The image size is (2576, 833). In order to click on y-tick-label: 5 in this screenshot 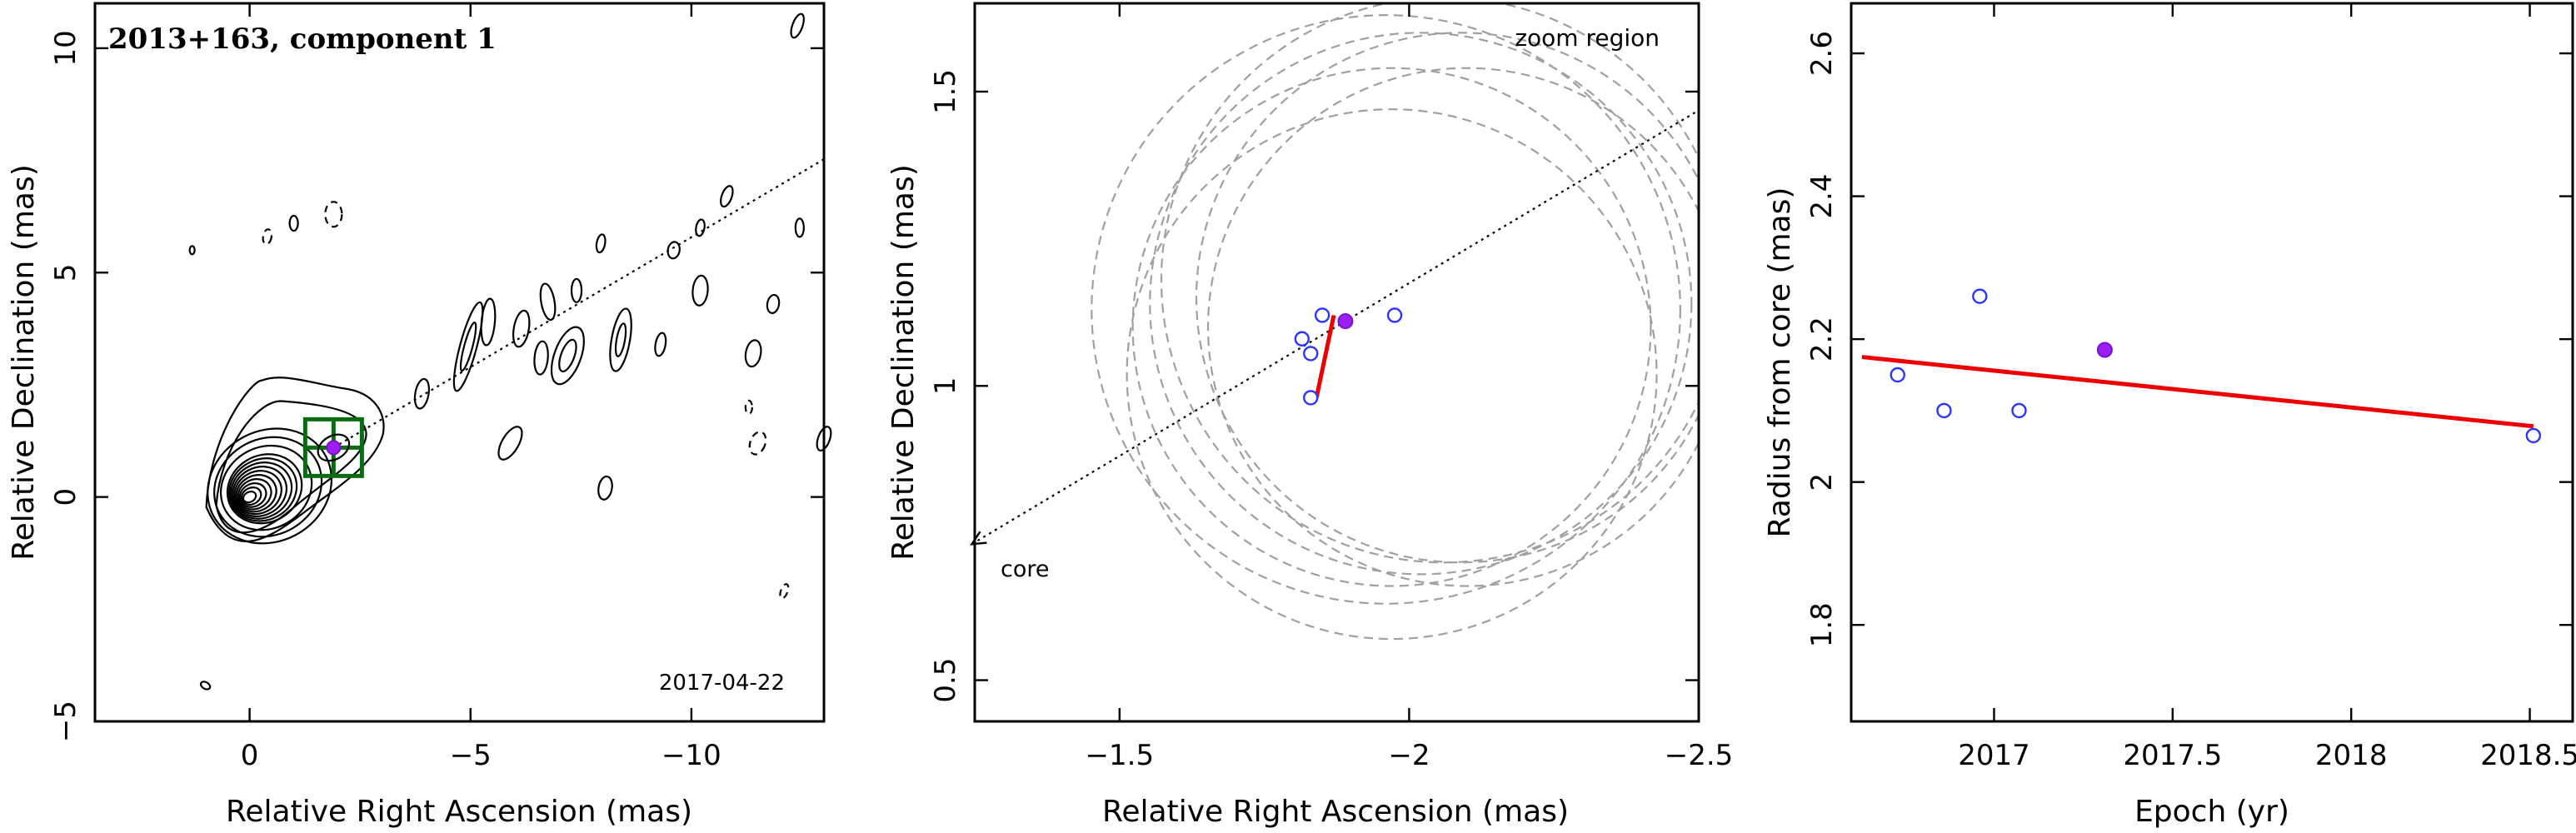, I will do `click(65, 272)`.